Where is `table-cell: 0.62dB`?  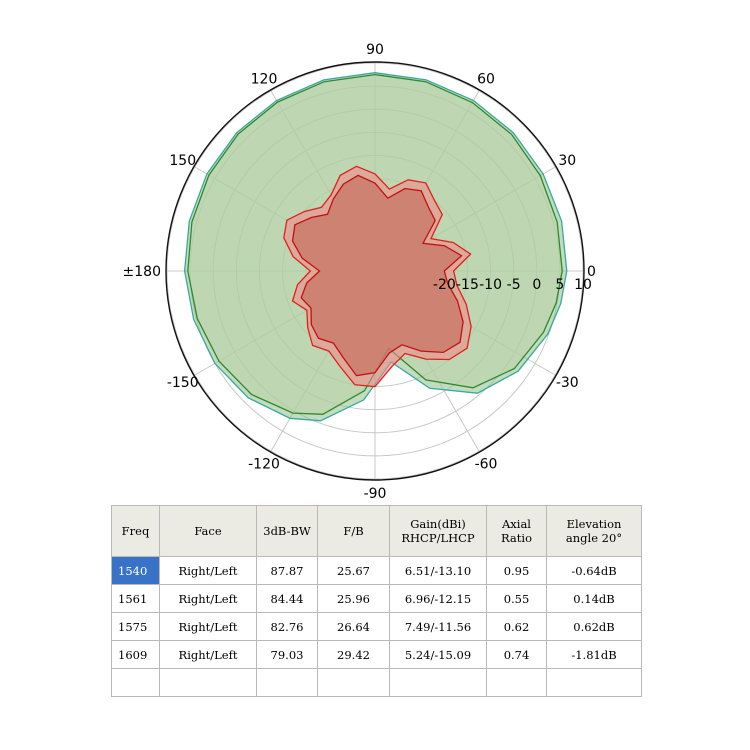 table-cell: 0.62dB is located at coordinates (594, 626).